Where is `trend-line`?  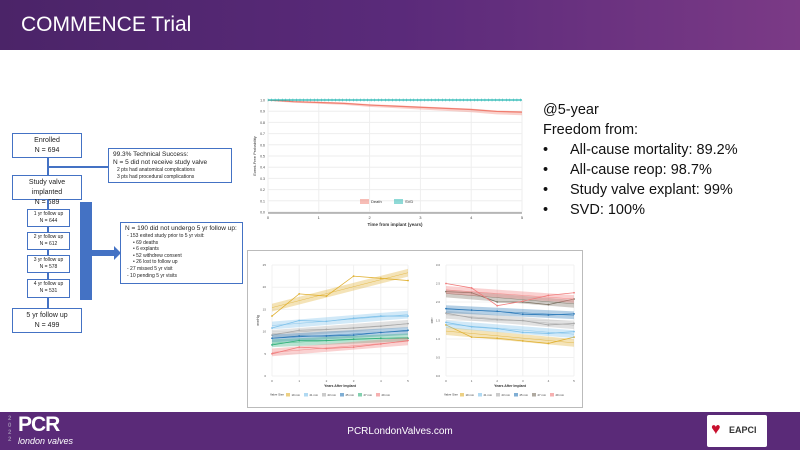
trend-line is located at coordinates (340, 290).